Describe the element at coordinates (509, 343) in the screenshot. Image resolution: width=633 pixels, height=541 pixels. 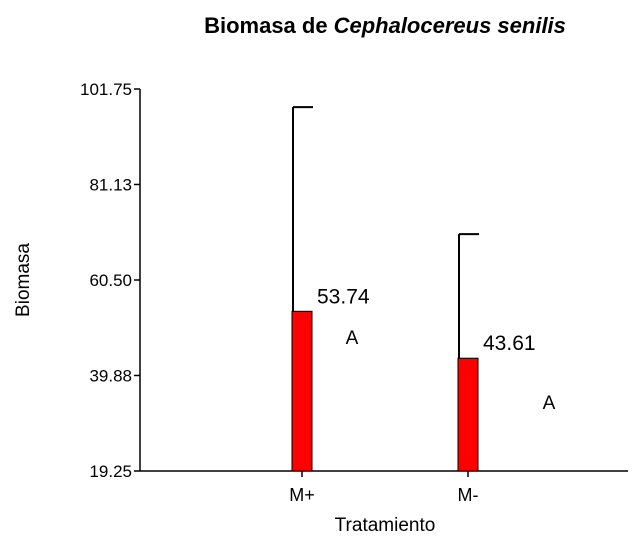
I see `data-label: 43.61` at that location.